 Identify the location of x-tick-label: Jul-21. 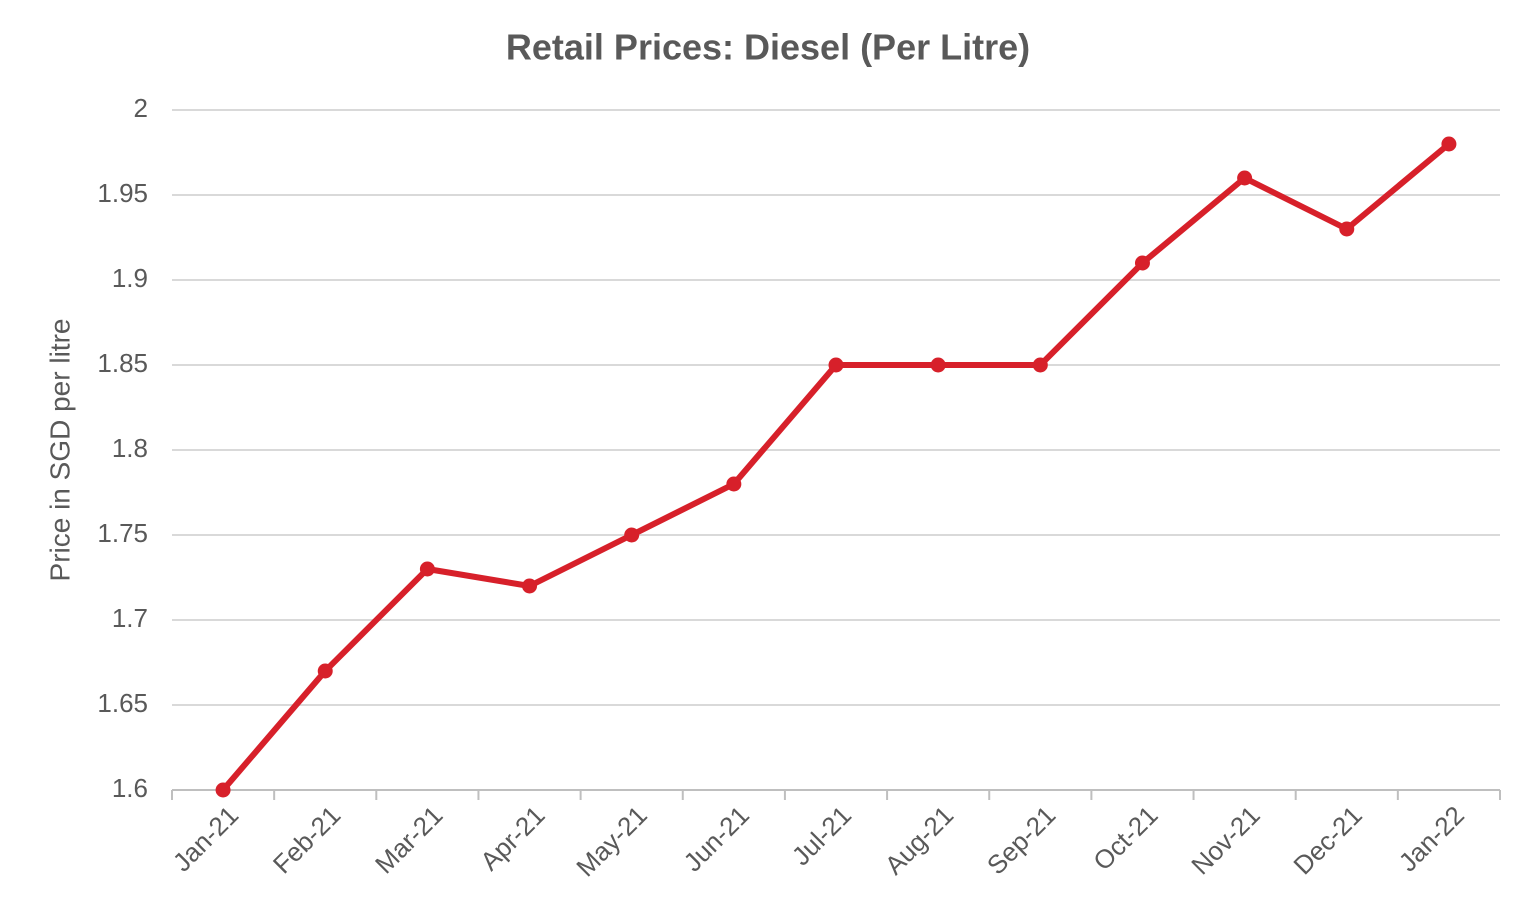
(821, 835).